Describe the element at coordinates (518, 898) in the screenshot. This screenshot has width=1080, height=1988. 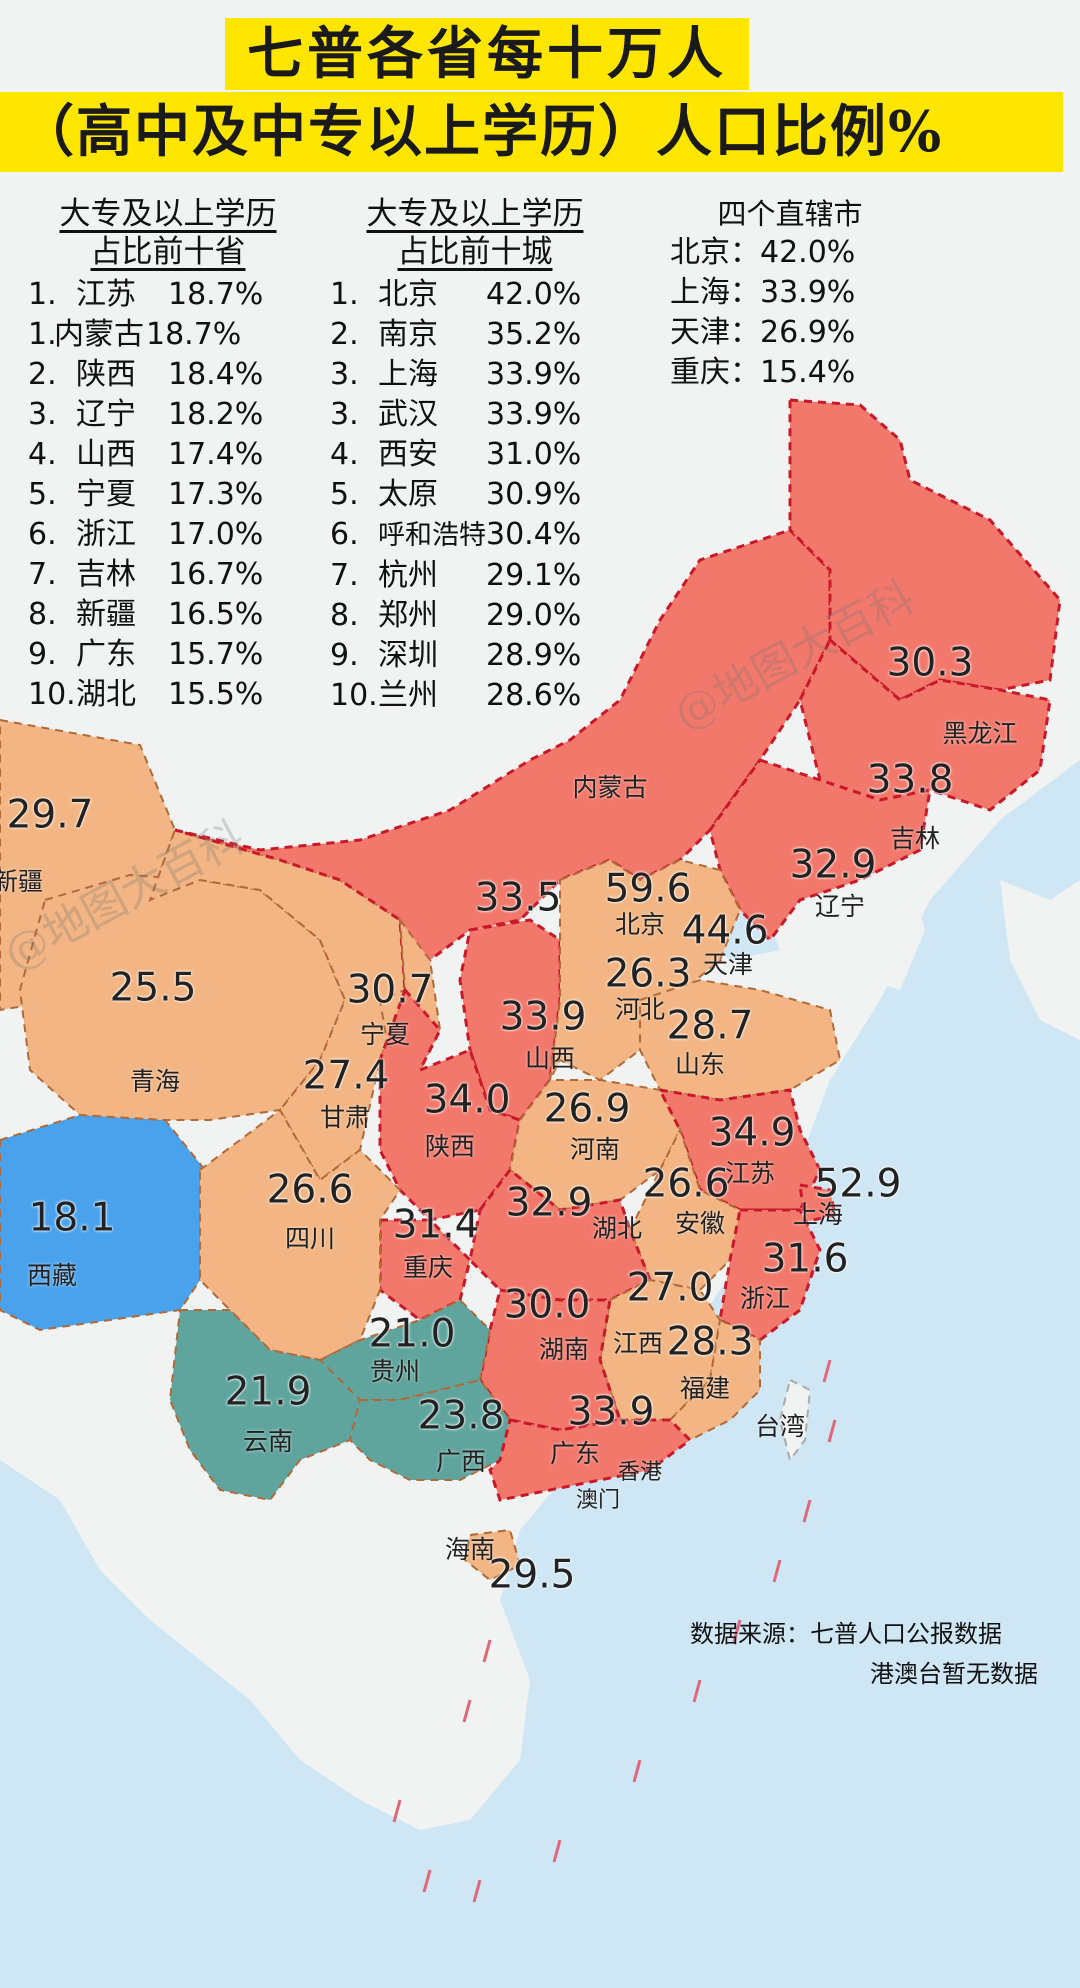
I see `province-value: 33.5` at that location.